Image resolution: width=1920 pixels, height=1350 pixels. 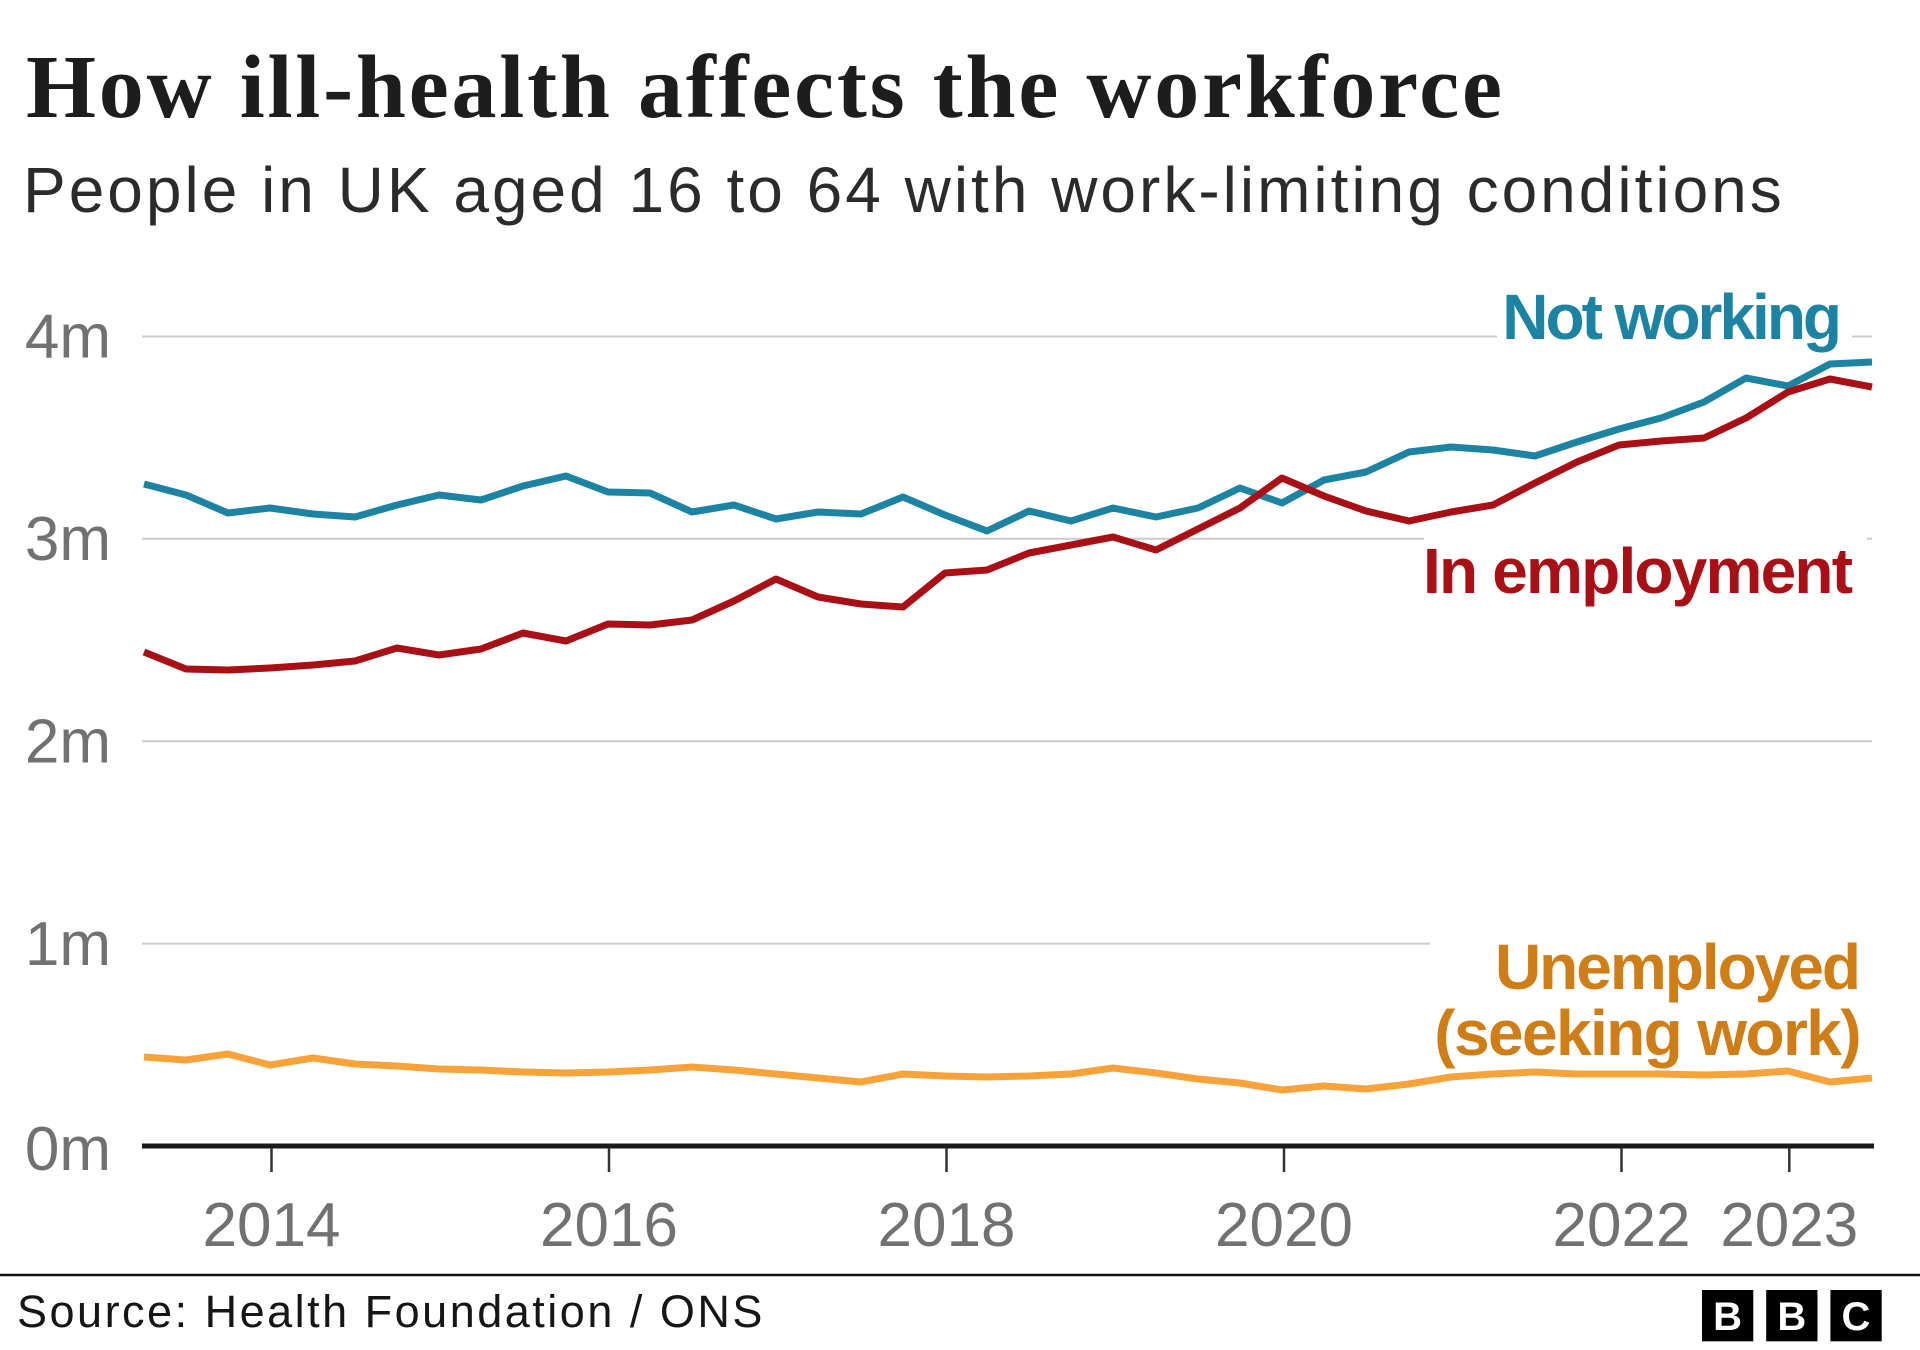 What do you see at coordinates (1677, 967) in the screenshot?
I see `svg-text: Unemployed` at bounding box center [1677, 967].